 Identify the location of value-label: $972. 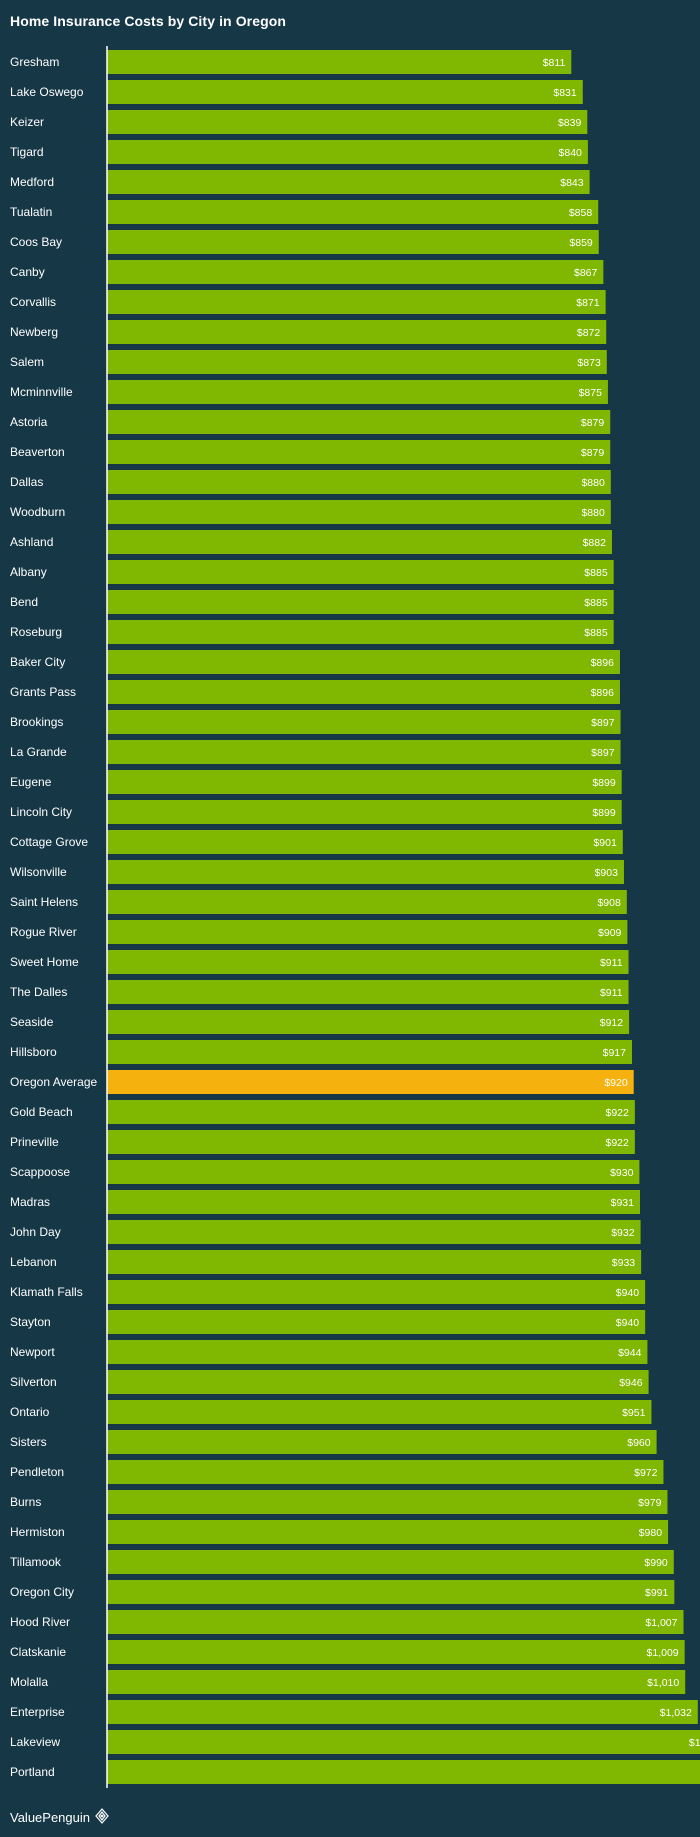
(646, 1473).